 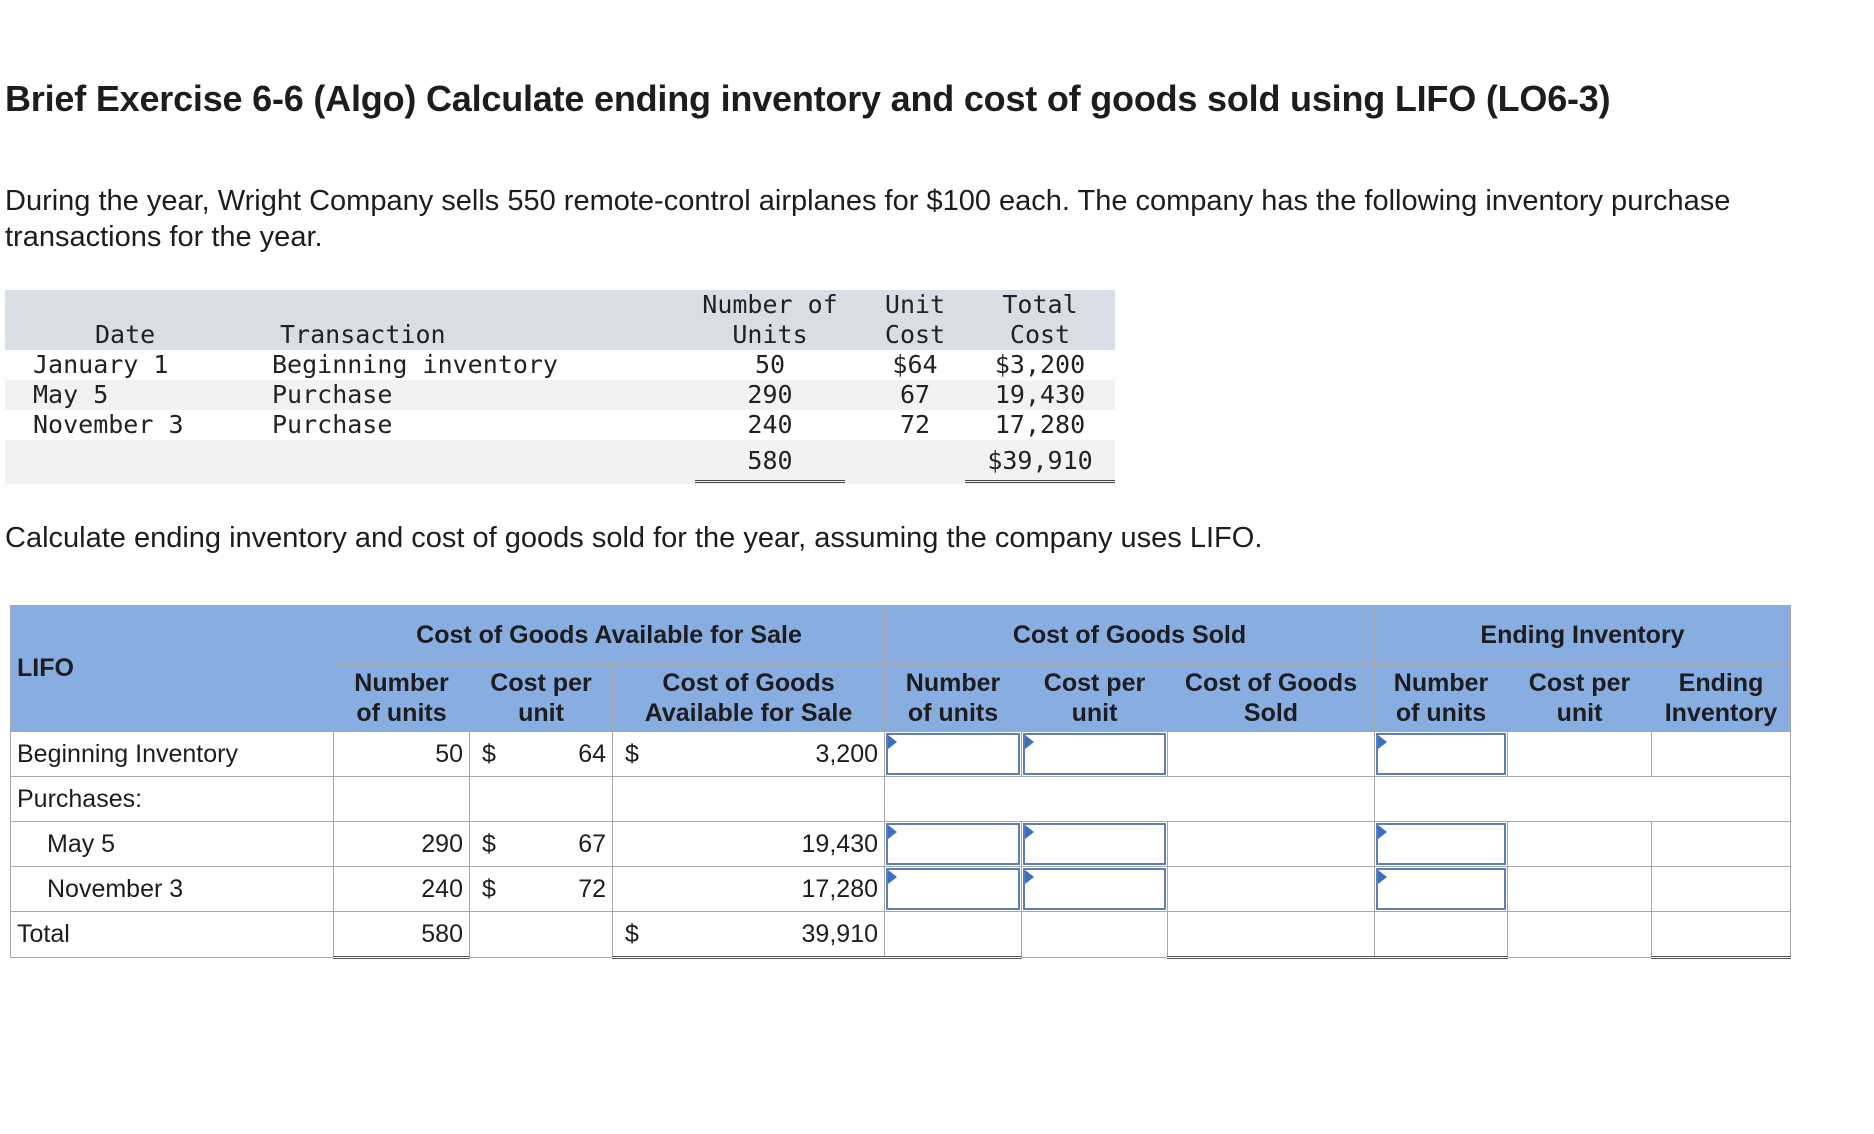 What do you see at coordinates (363, 334) in the screenshot?
I see `given-header-transaction: Transaction` at bounding box center [363, 334].